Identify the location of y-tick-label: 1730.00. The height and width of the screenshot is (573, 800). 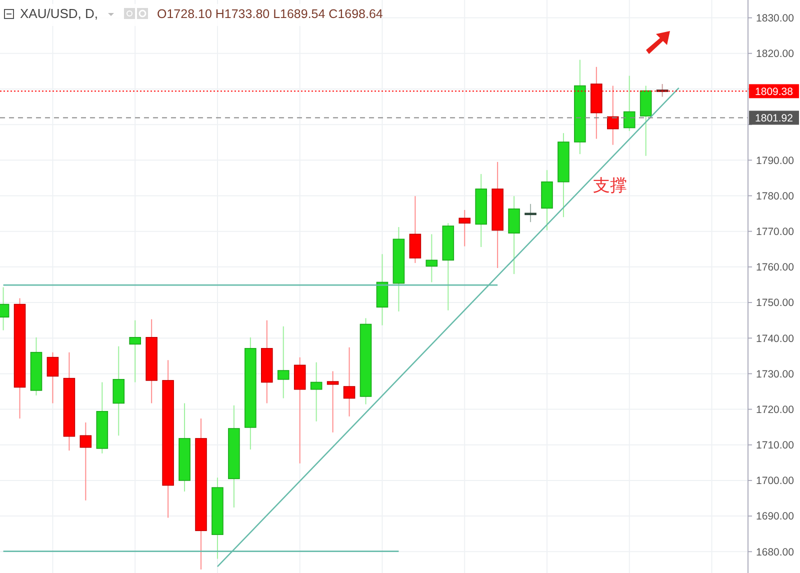
(775, 374).